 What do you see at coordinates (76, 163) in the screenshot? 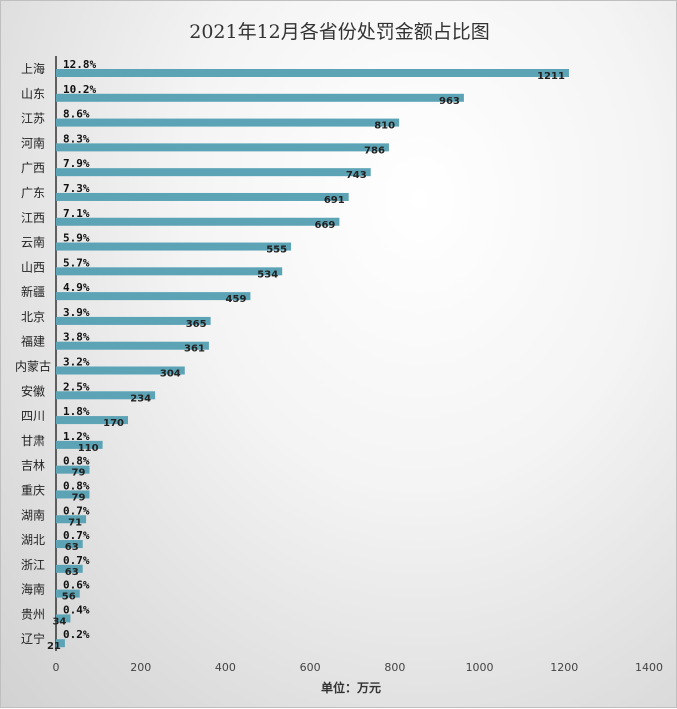
I see `percent-label: 7.9%` at bounding box center [76, 163].